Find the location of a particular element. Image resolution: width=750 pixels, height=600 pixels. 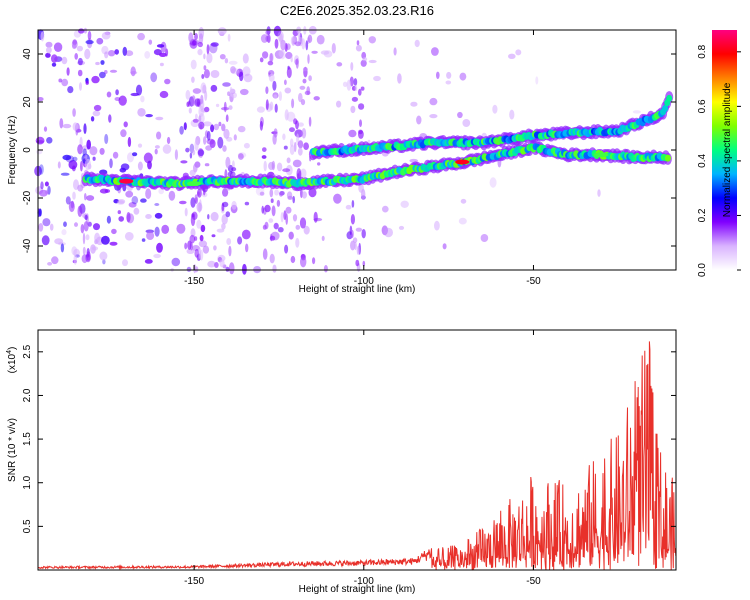

ridge-core is located at coordinates (667, 158).